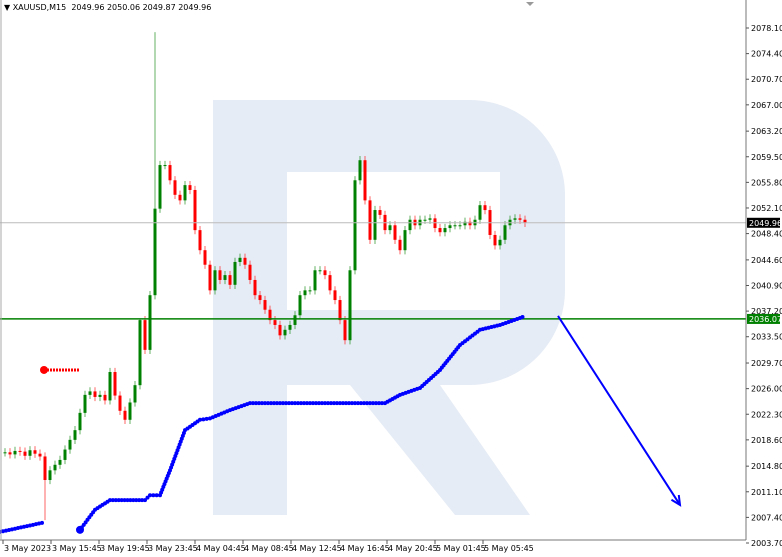  What do you see at coordinates (7, 7) in the screenshot?
I see `dropdown-triangle-icon: ▼` at bounding box center [7, 7].